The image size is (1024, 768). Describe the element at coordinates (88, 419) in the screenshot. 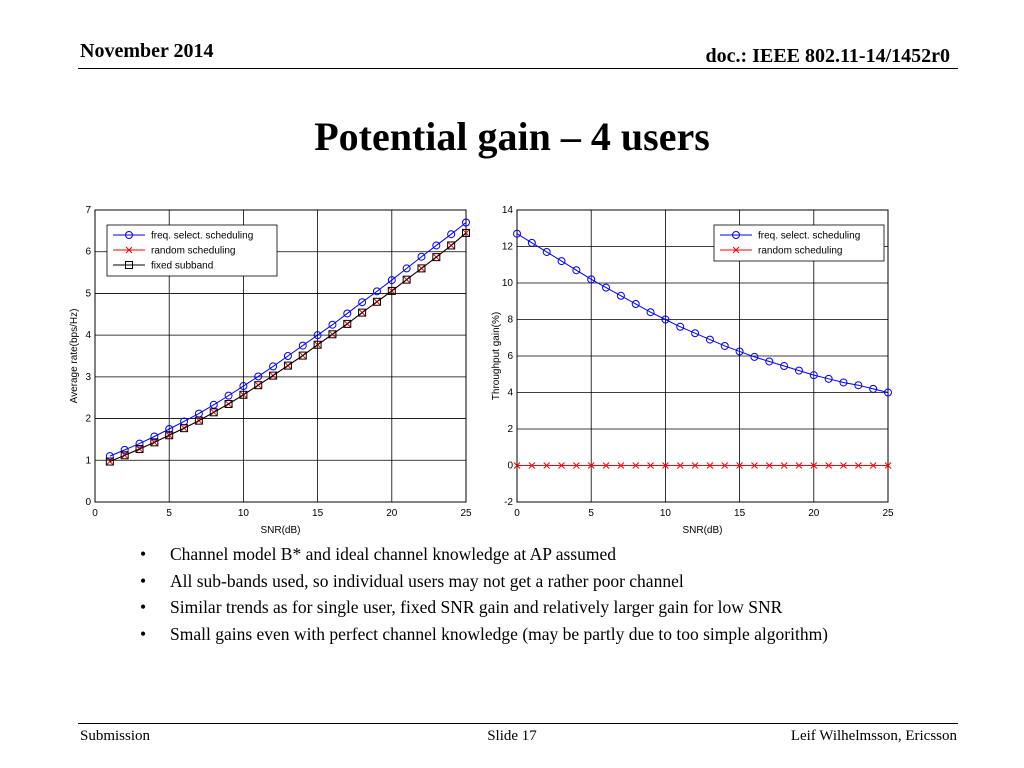

I see `y-tick-label: 2` at that location.